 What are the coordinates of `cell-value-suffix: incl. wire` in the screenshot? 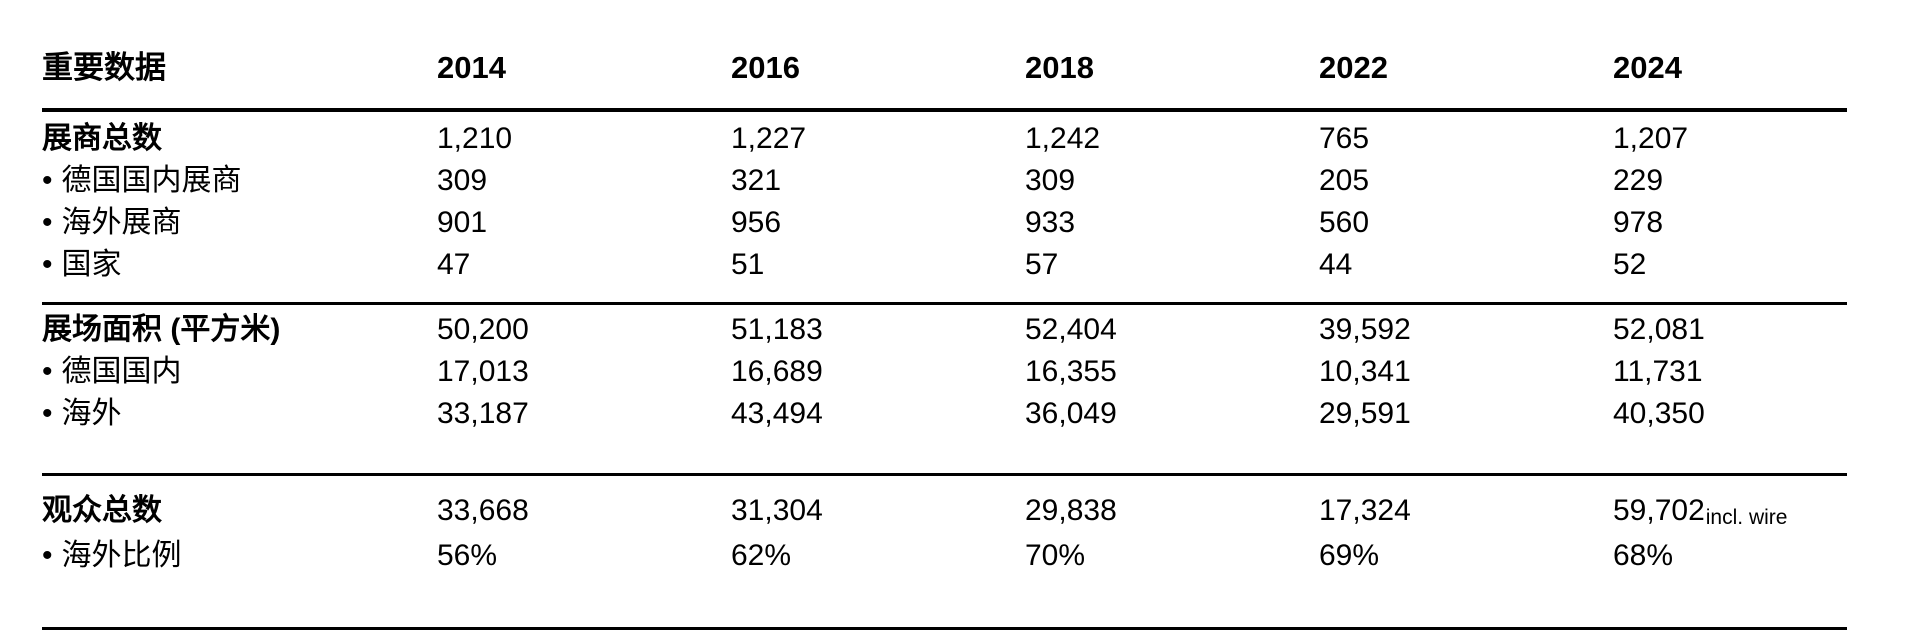 It's located at (1746, 517).